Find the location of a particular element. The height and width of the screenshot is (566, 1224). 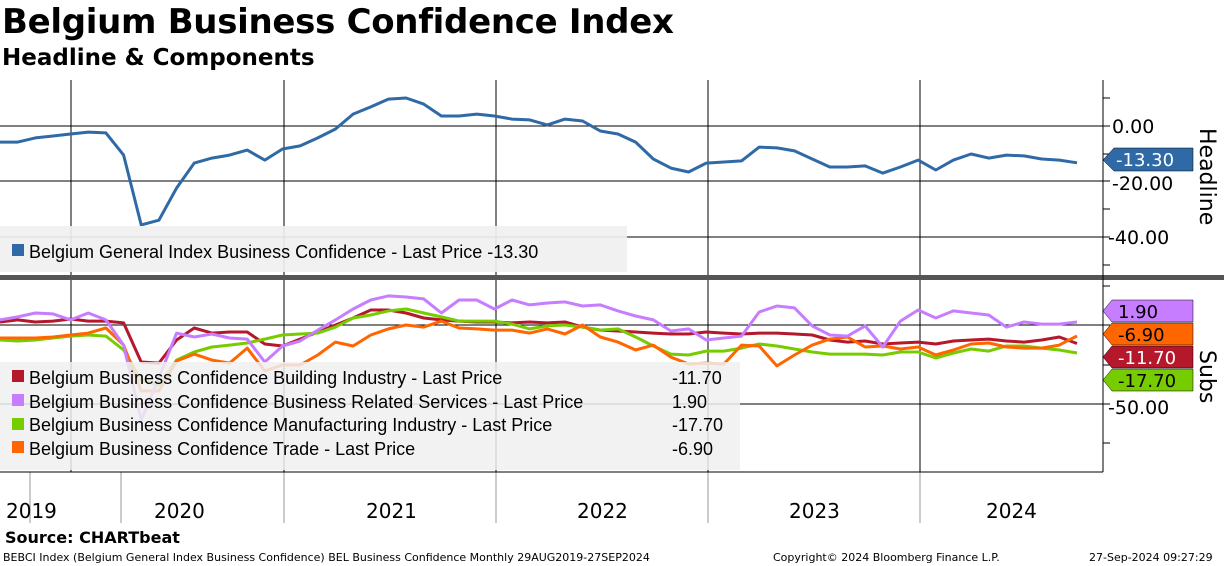

last-value-tag-services: 1.90 is located at coordinates (1148, 311).